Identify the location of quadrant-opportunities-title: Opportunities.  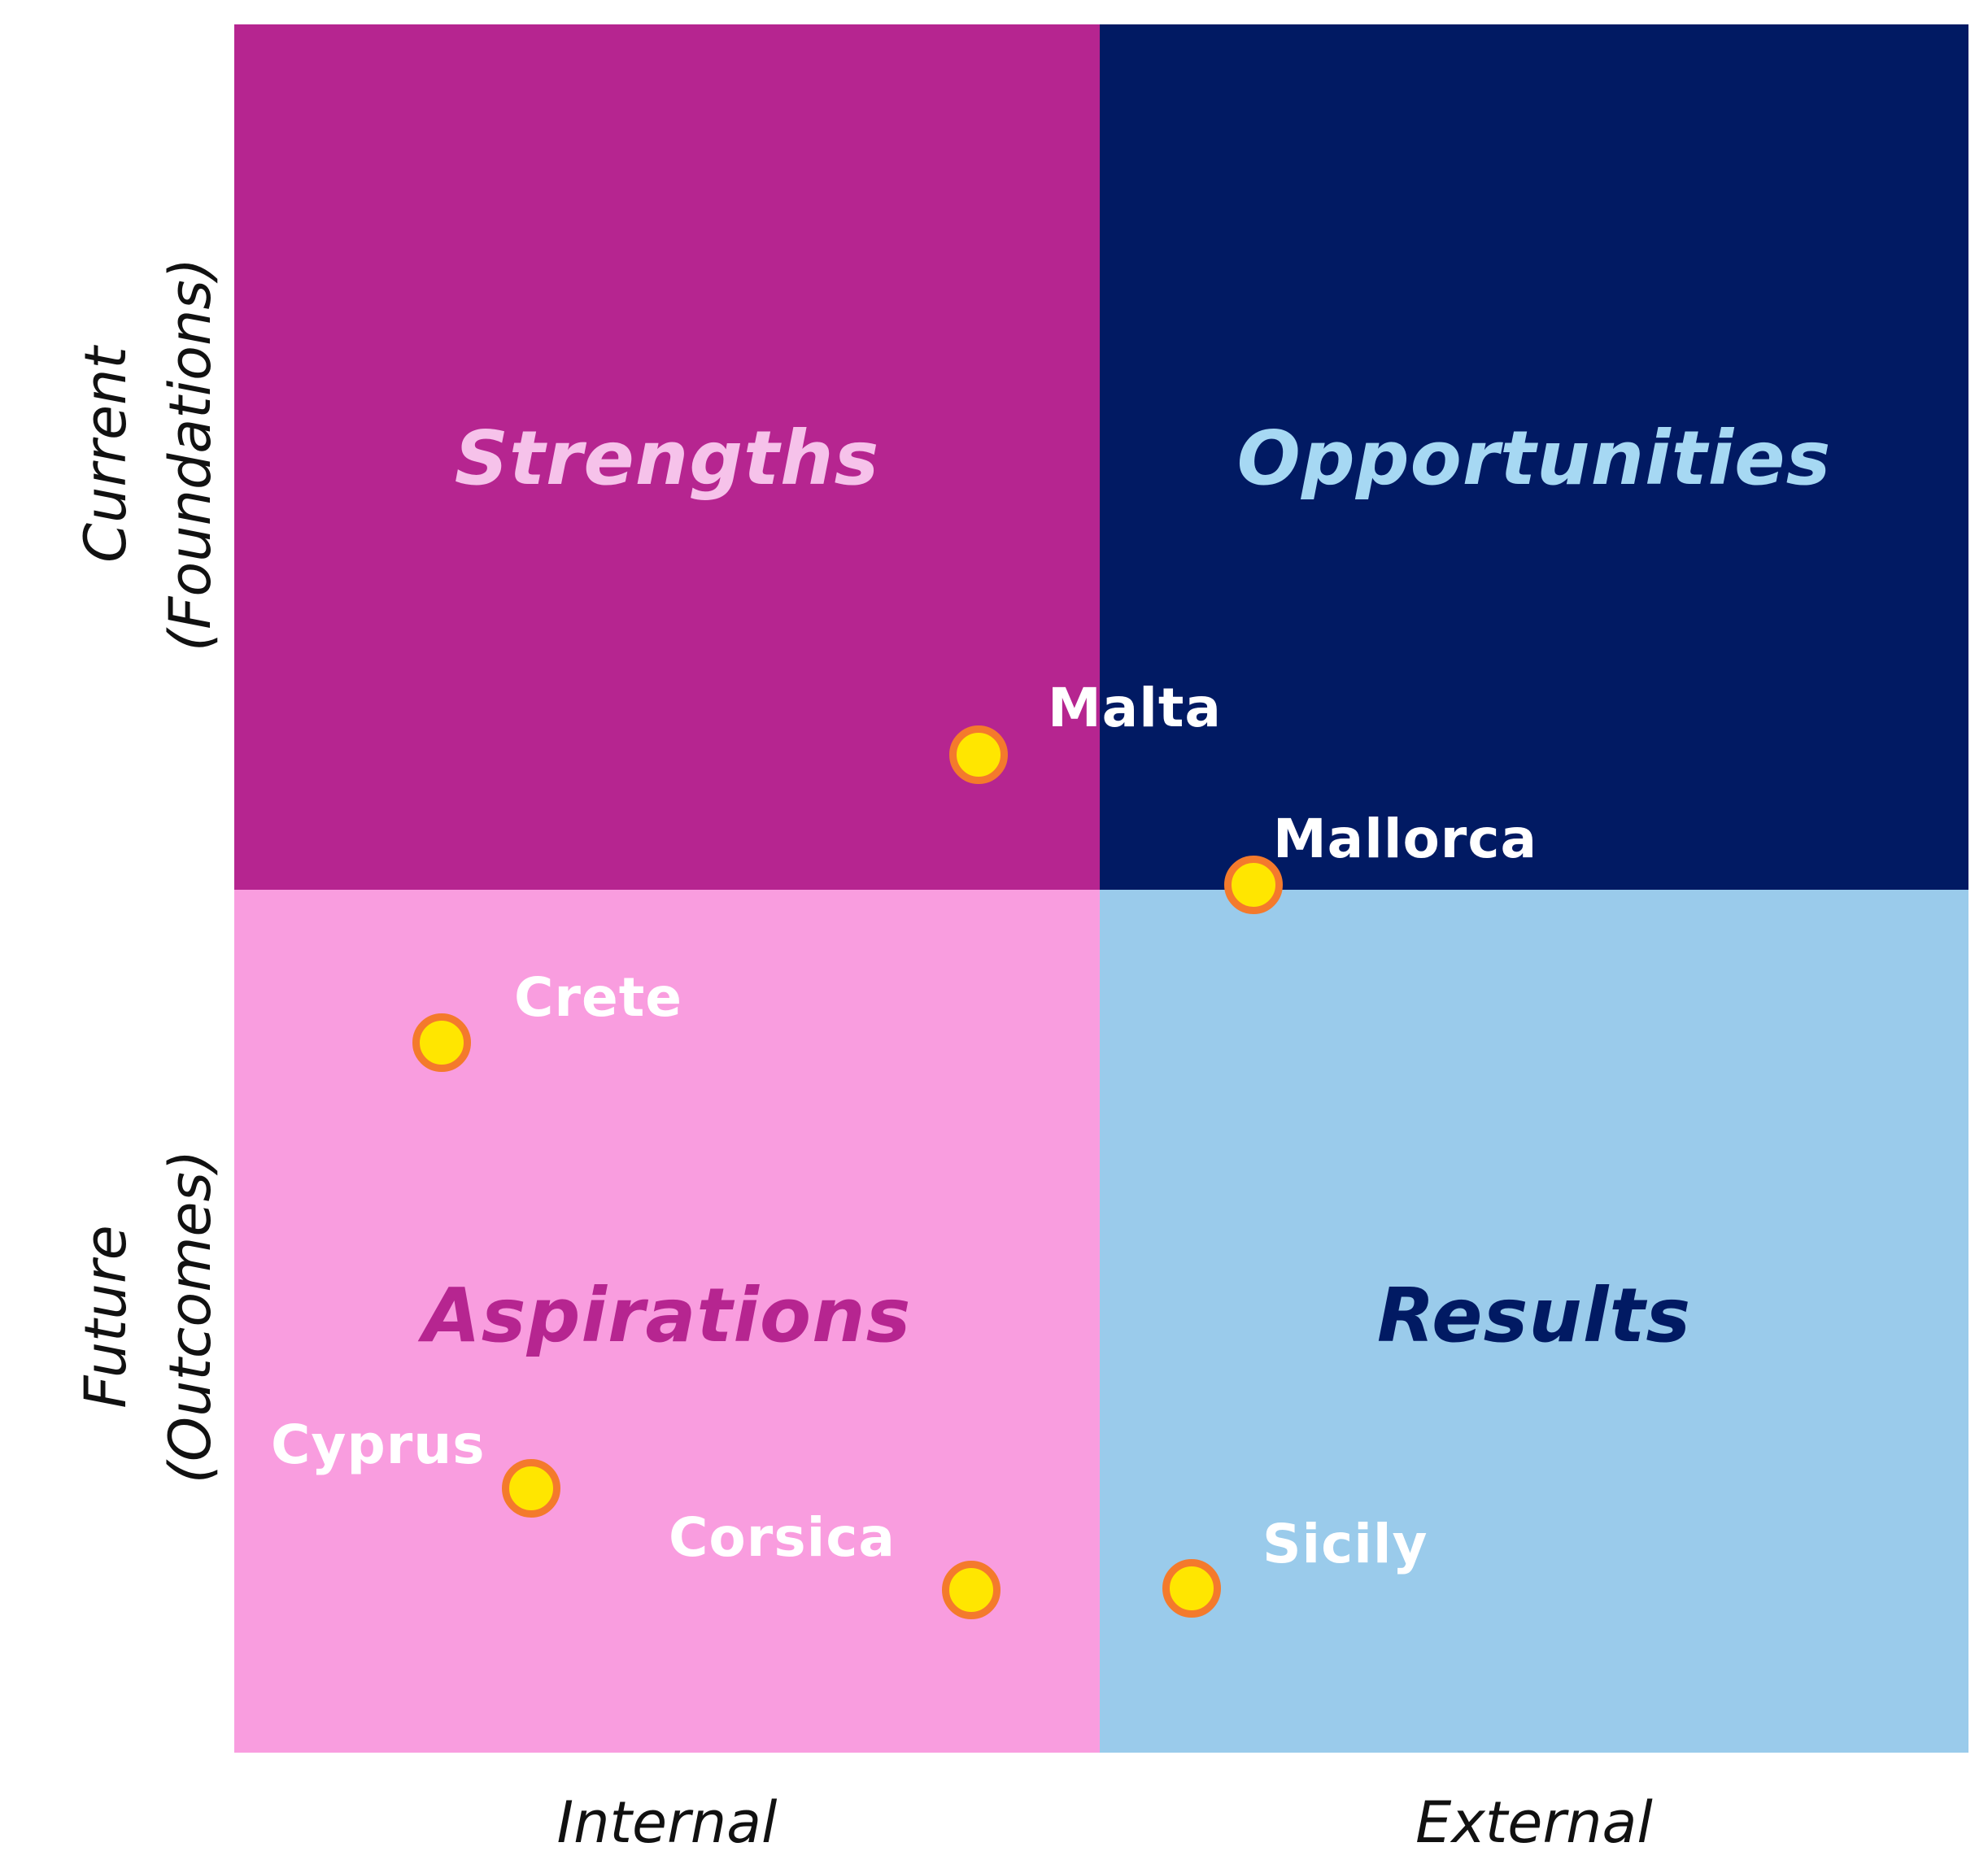
(1534, 458).